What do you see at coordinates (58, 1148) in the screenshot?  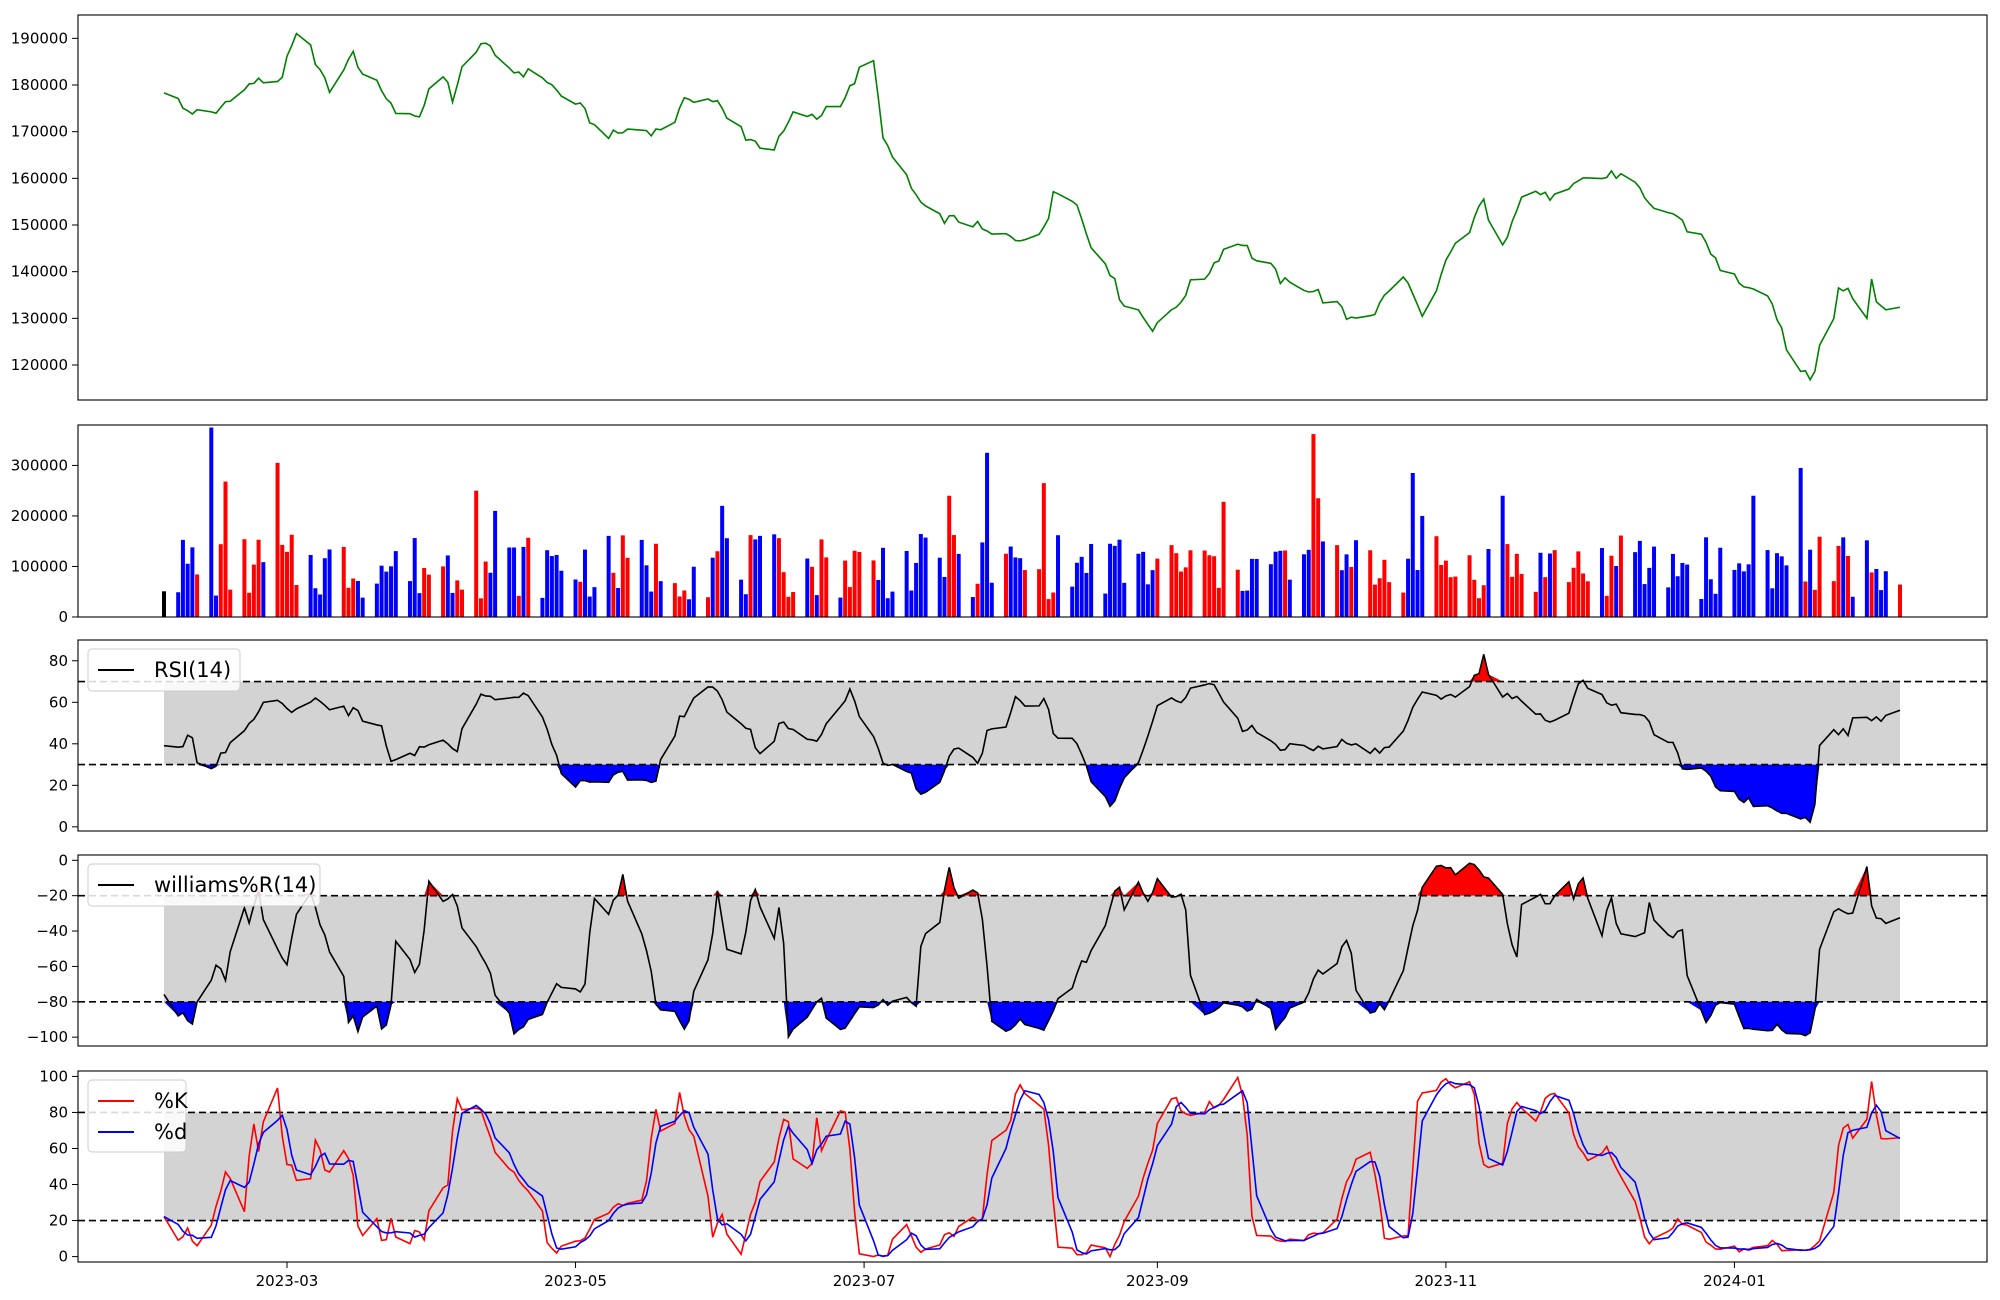 I see `stochastic-ytick-label: 60` at bounding box center [58, 1148].